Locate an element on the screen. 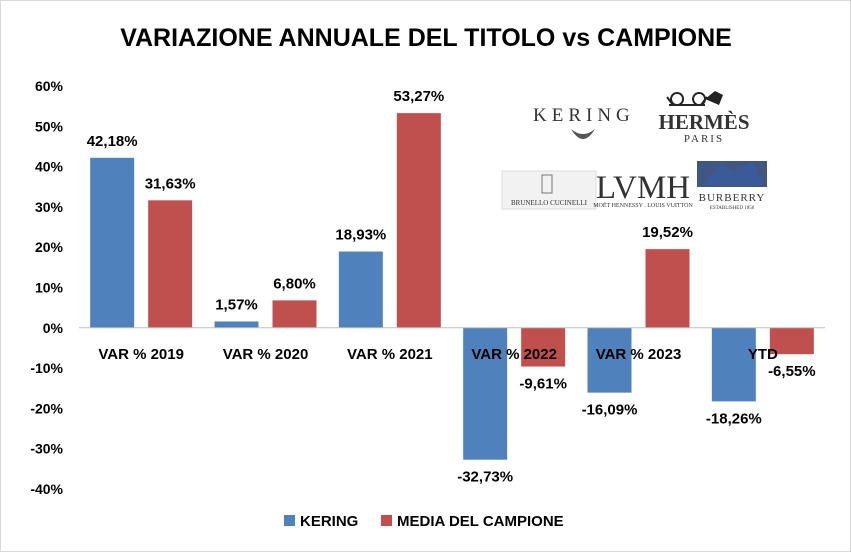 The width and height of the screenshot is (851, 553). data-label: 1,57% is located at coordinates (236, 304).